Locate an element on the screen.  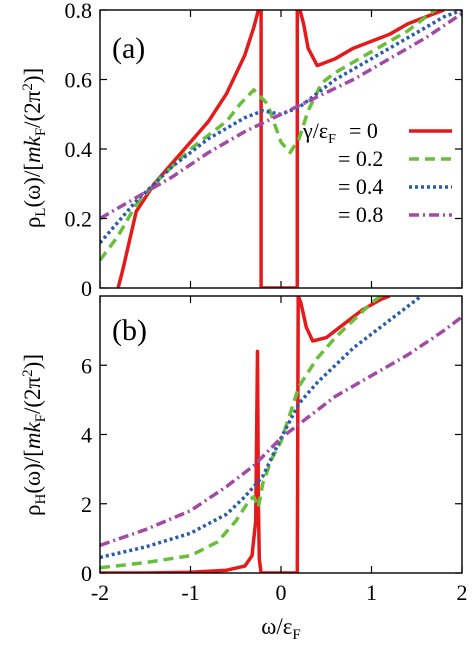
legend-title: γ/εF is located at coordinates (319, 132).